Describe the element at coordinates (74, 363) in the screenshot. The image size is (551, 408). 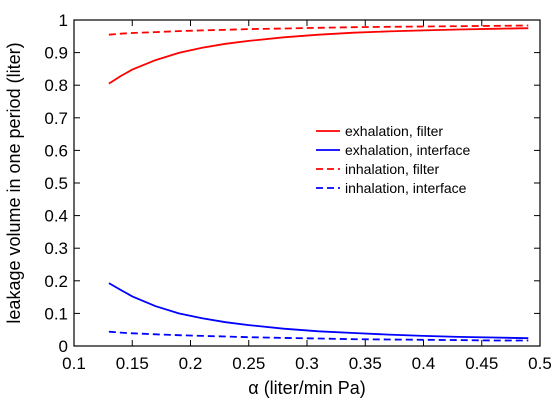
I see `x-tick-label: 0.1` at that location.